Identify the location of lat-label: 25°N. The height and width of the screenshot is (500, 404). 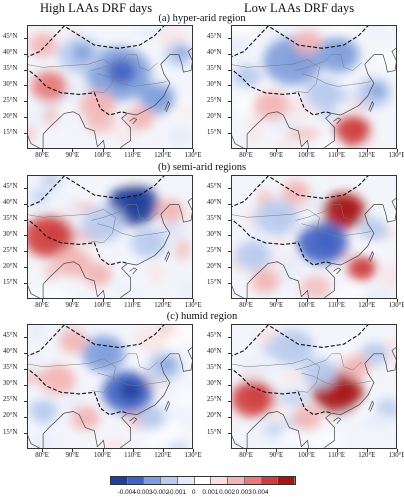
(214, 400).